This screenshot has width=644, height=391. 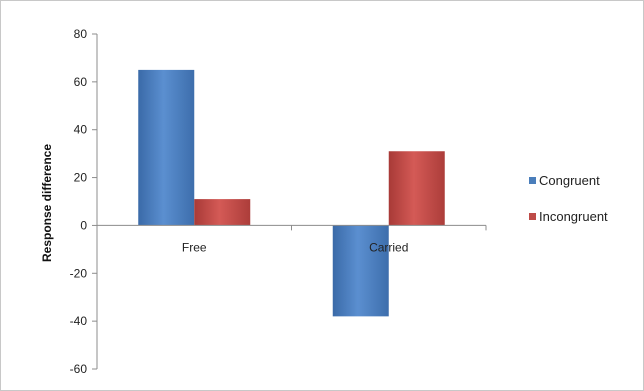 What do you see at coordinates (83, 225) in the screenshot?
I see `y-tick-label: 0` at bounding box center [83, 225].